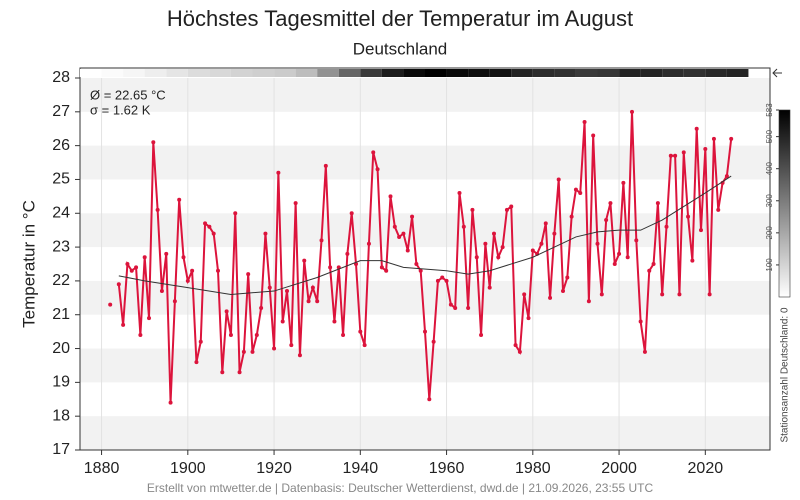 The width and height of the screenshot is (800, 500). What do you see at coordinates (274, 468) in the screenshot?
I see `x-tick-label: 1920` at bounding box center [274, 468].